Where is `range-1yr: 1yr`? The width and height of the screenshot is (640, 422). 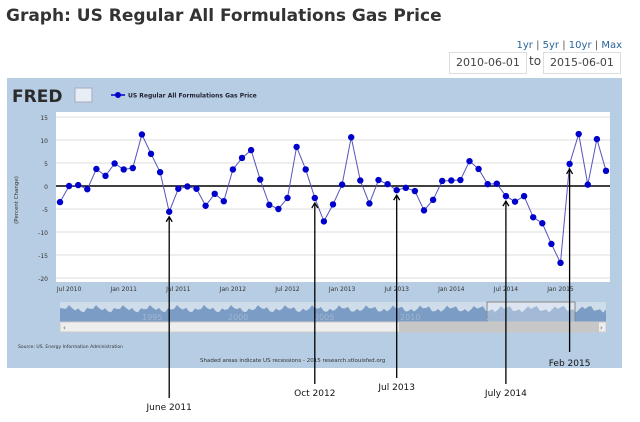 range-1yr: 1yr is located at coordinates (524, 45).